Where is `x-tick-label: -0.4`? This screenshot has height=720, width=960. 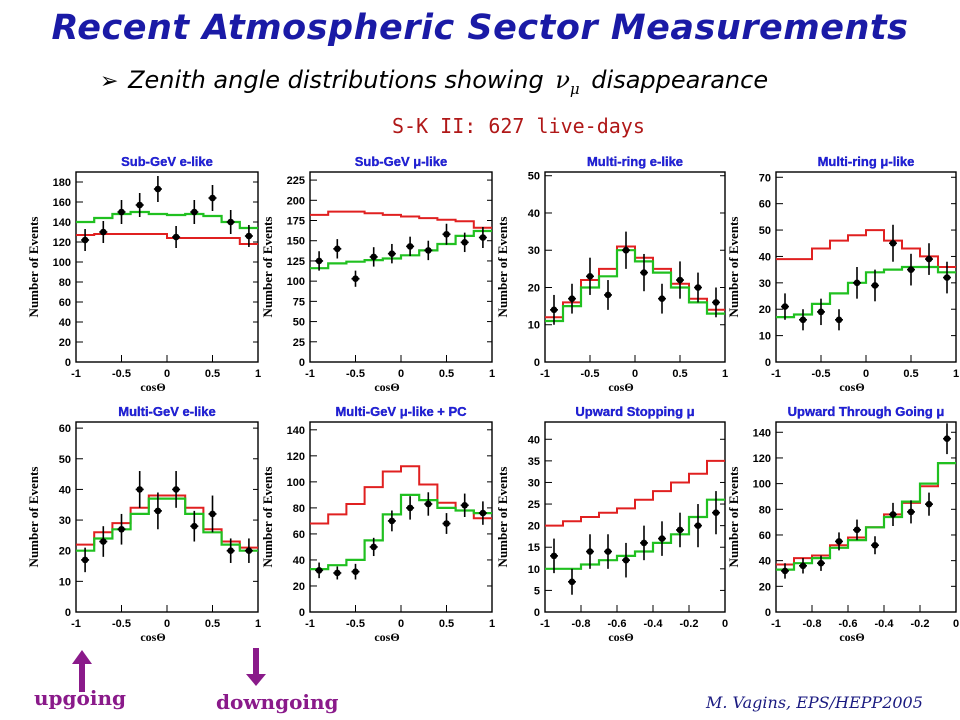
x-tick-label: -0.4 is located at coordinates (885, 624).